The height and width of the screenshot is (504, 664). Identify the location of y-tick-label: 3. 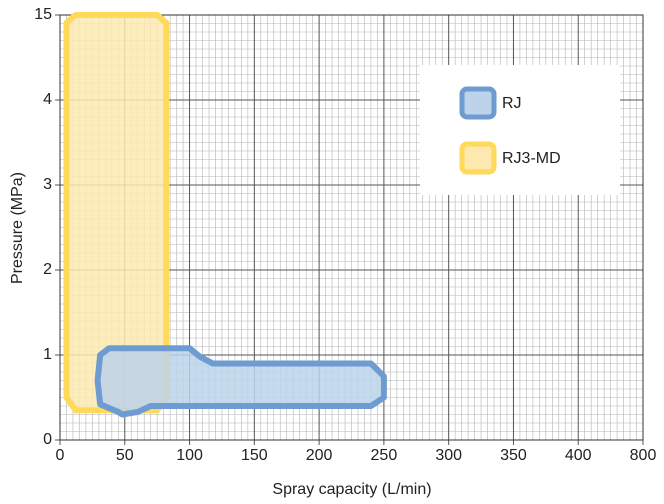
(47, 184).